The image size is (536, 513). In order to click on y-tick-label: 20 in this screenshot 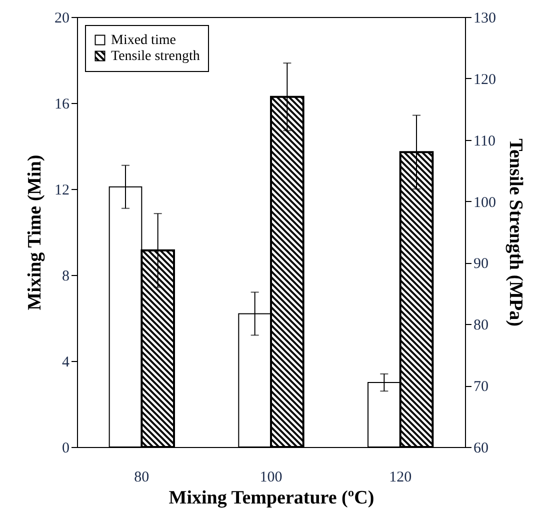, I will do `click(62, 18)`.